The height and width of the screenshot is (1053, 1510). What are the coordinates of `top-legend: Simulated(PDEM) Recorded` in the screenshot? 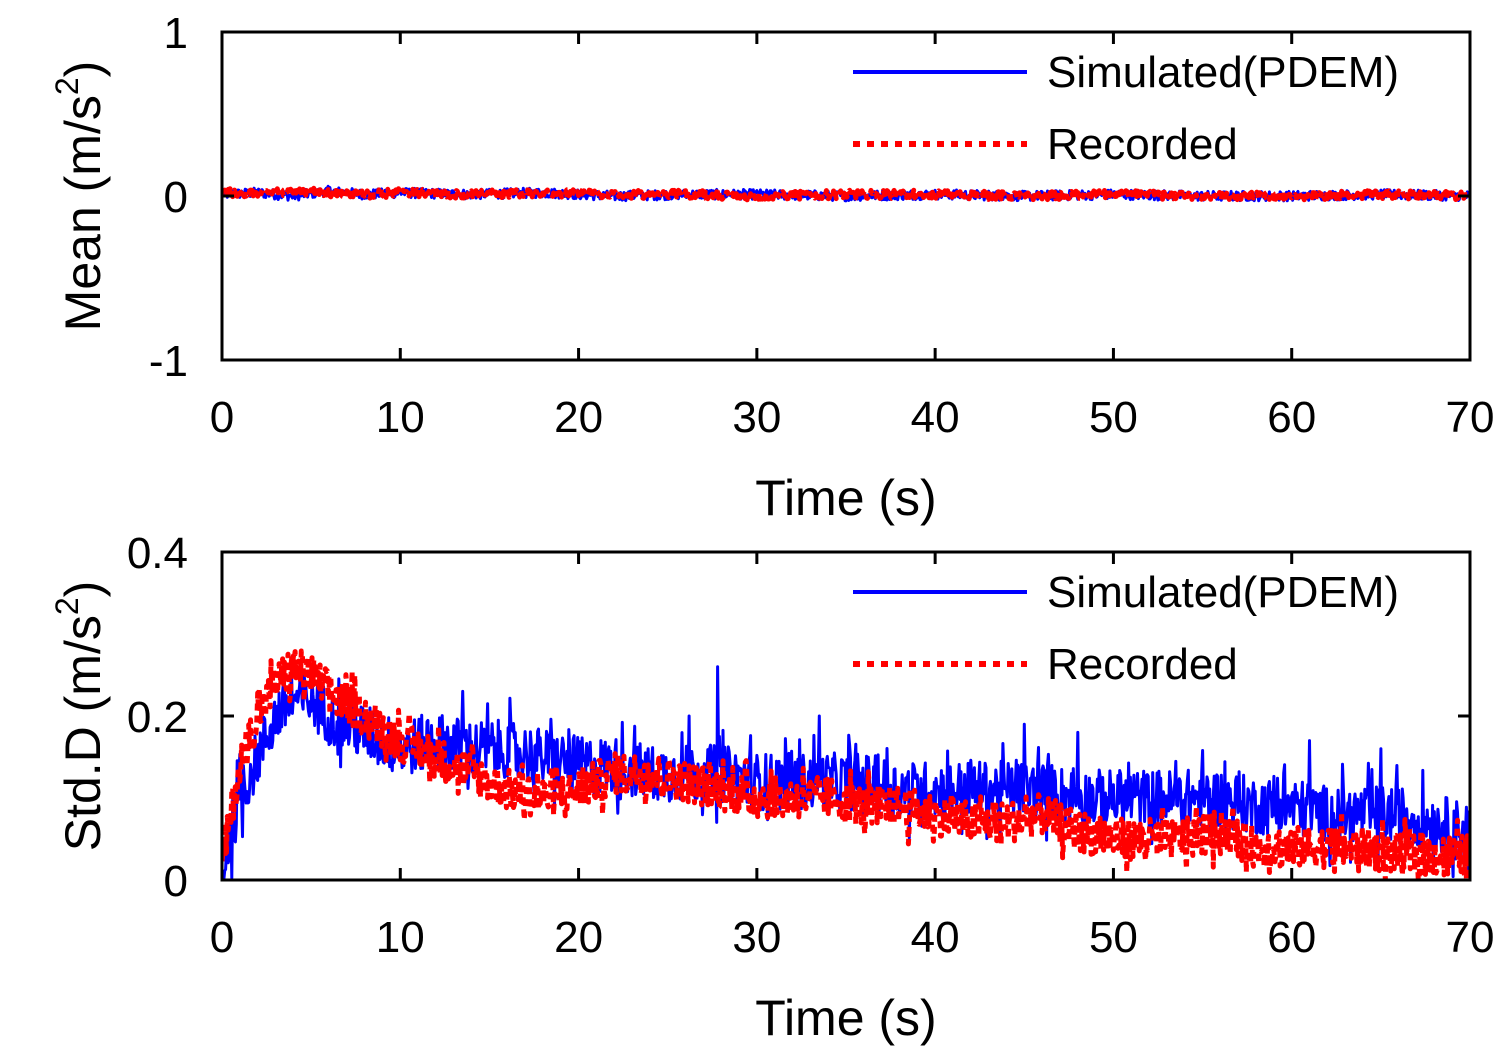 It's located at (1126, 108).